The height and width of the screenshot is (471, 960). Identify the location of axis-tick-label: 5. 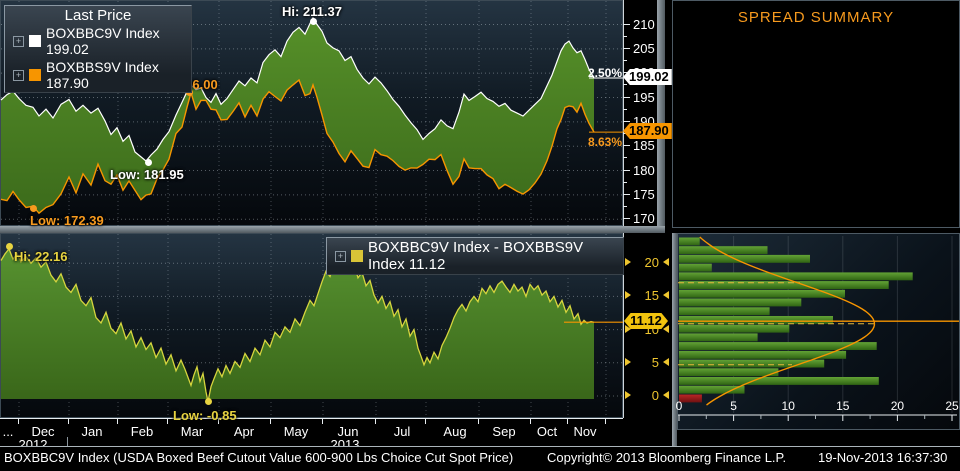
(655, 362).